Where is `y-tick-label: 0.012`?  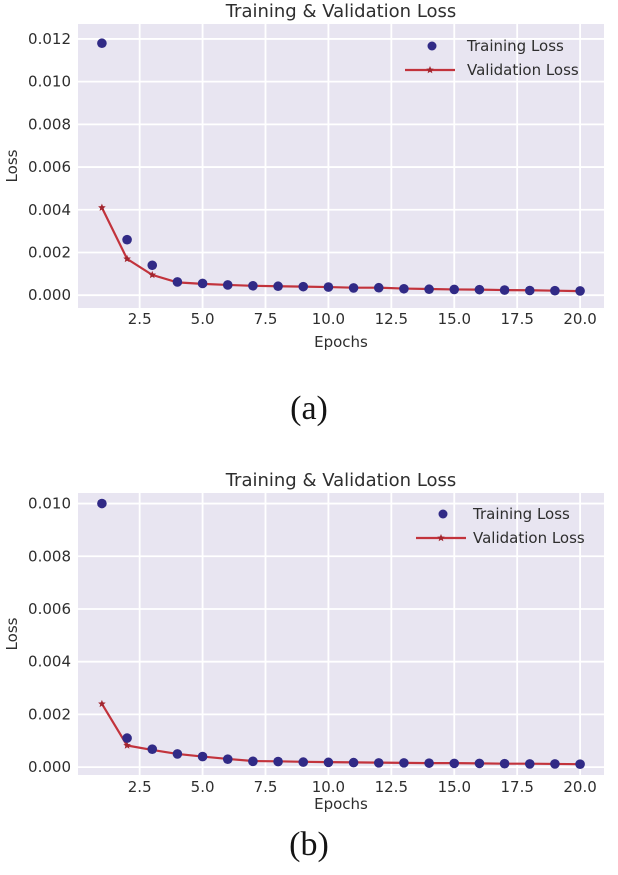
y-tick-label: 0.012 is located at coordinates (49, 39).